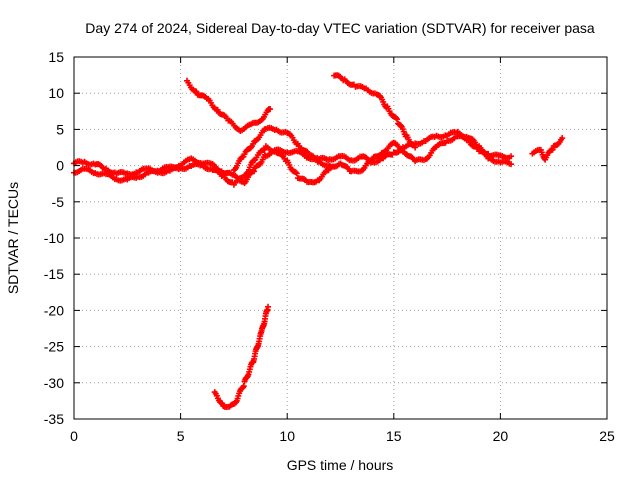 This screenshot has height=480, width=640. I want to click on y-tick-label: -25, so click(54, 347).